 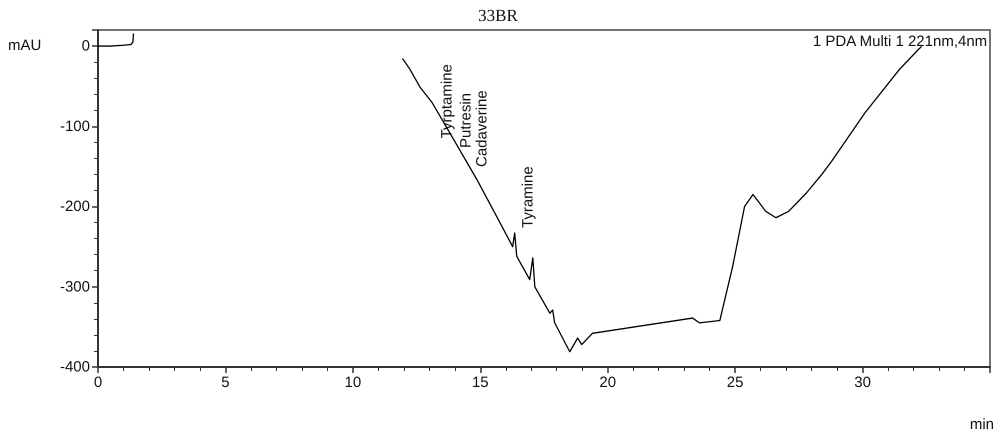 I want to click on y-tick-label: 0, so click(x=86, y=46).